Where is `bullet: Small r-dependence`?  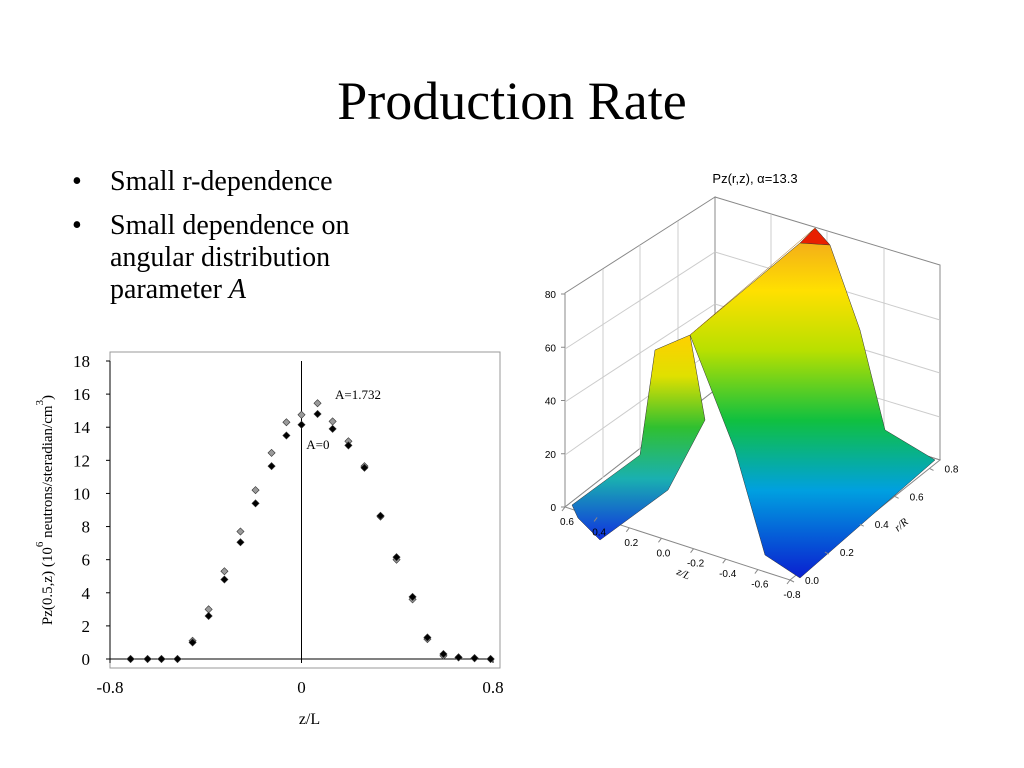
bullet: Small r-dependence is located at coordinates (252, 182).